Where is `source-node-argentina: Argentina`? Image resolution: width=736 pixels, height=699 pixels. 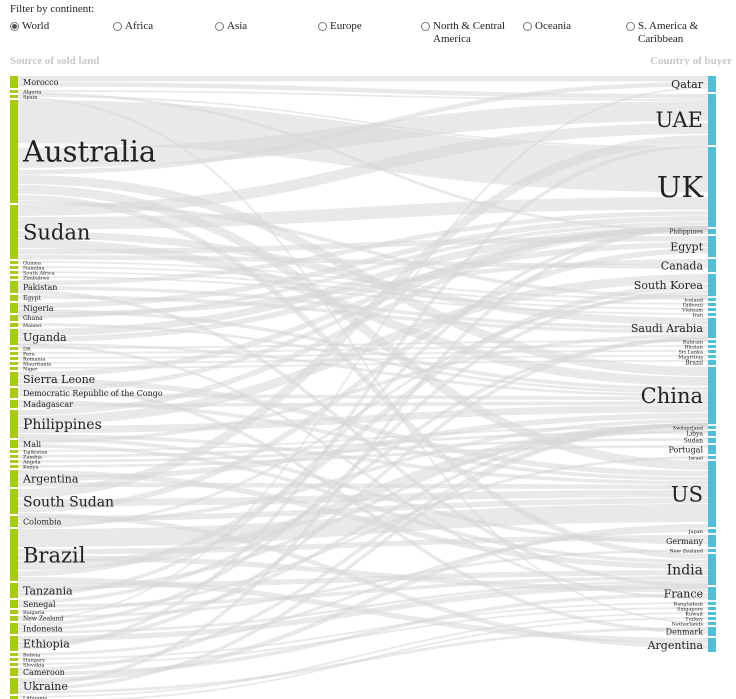
source-node-argentina: Argentina is located at coordinates (44, 478).